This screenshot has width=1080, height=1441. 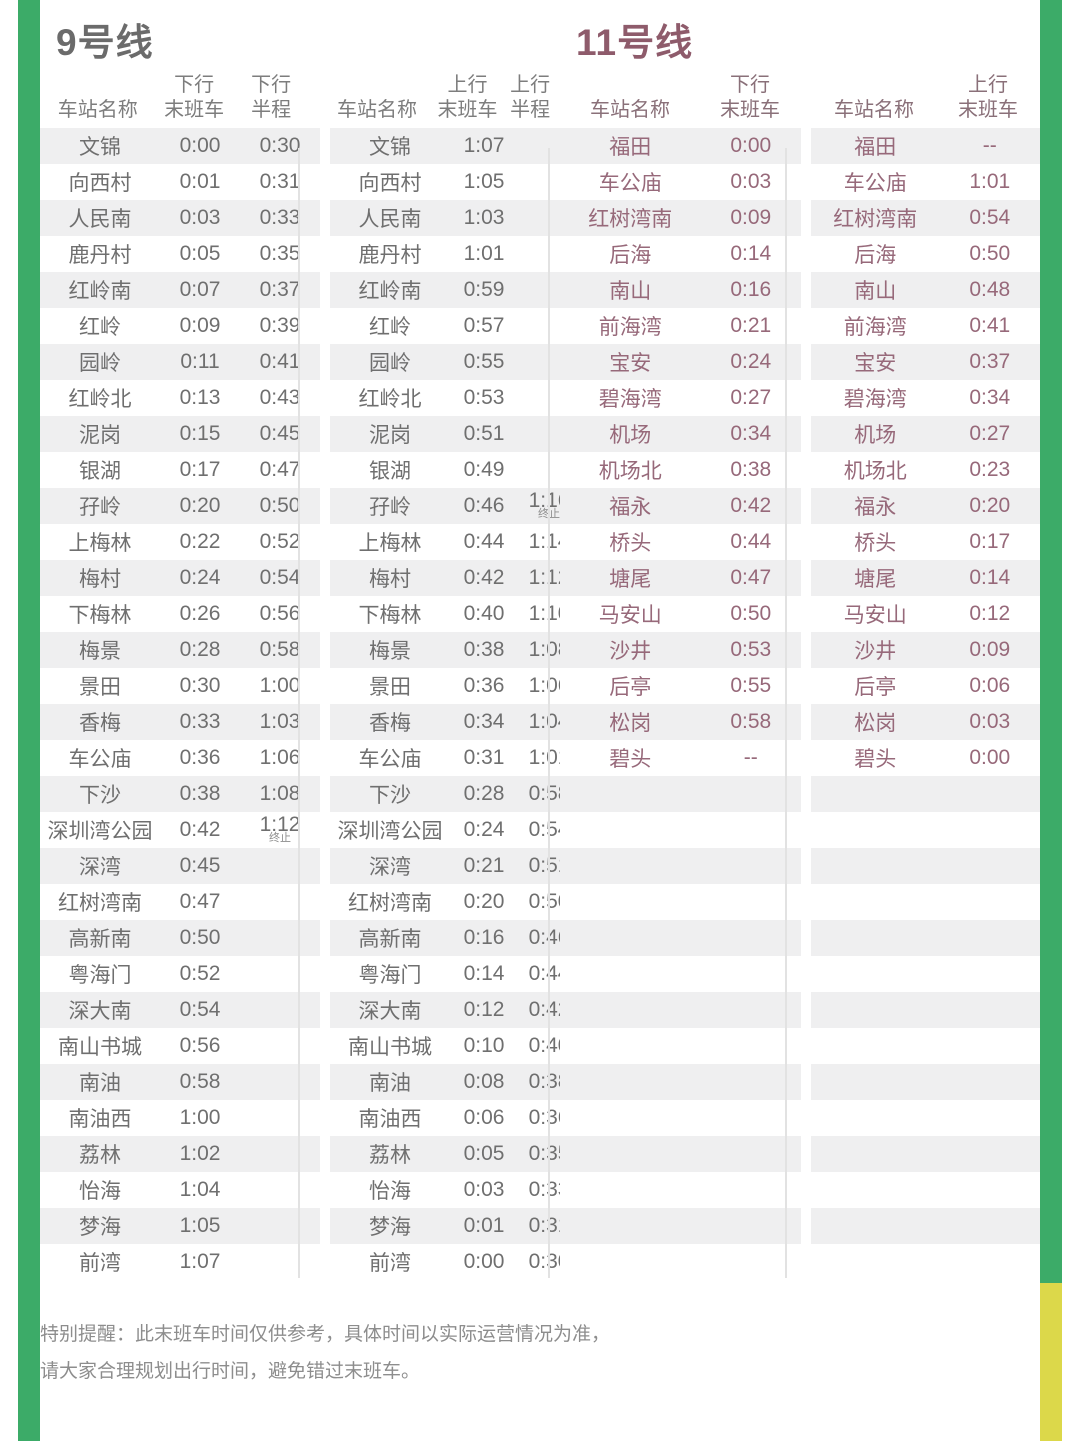 What do you see at coordinates (989, 686) in the screenshot?
I see `time-cell: 0:06` at bounding box center [989, 686].